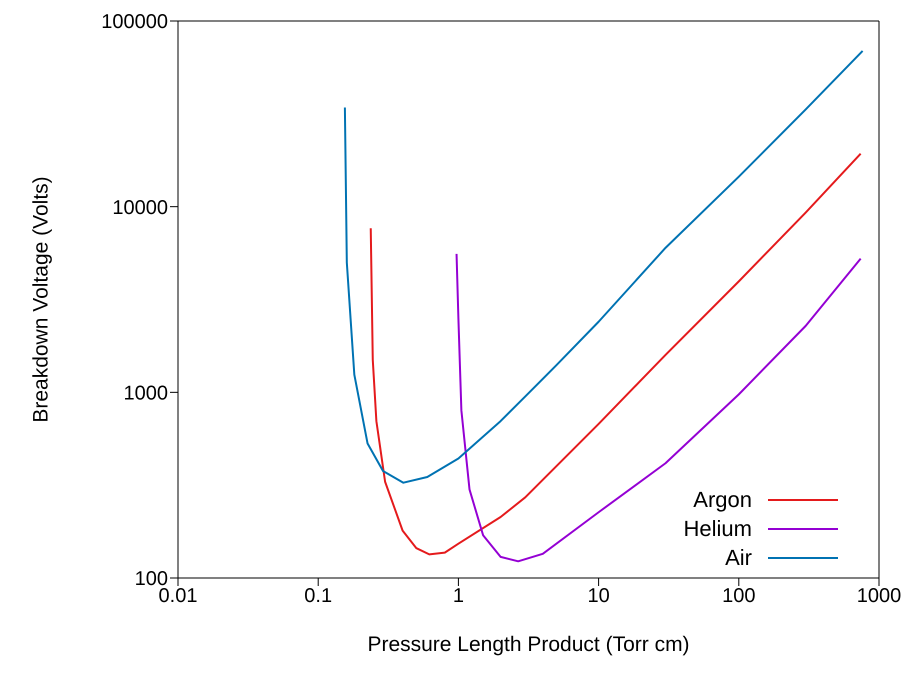 This screenshot has height=674, width=910. What do you see at coordinates (458, 596) in the screenshot?
I see `x-tick-label: 1` at bounding box center [458, 596].